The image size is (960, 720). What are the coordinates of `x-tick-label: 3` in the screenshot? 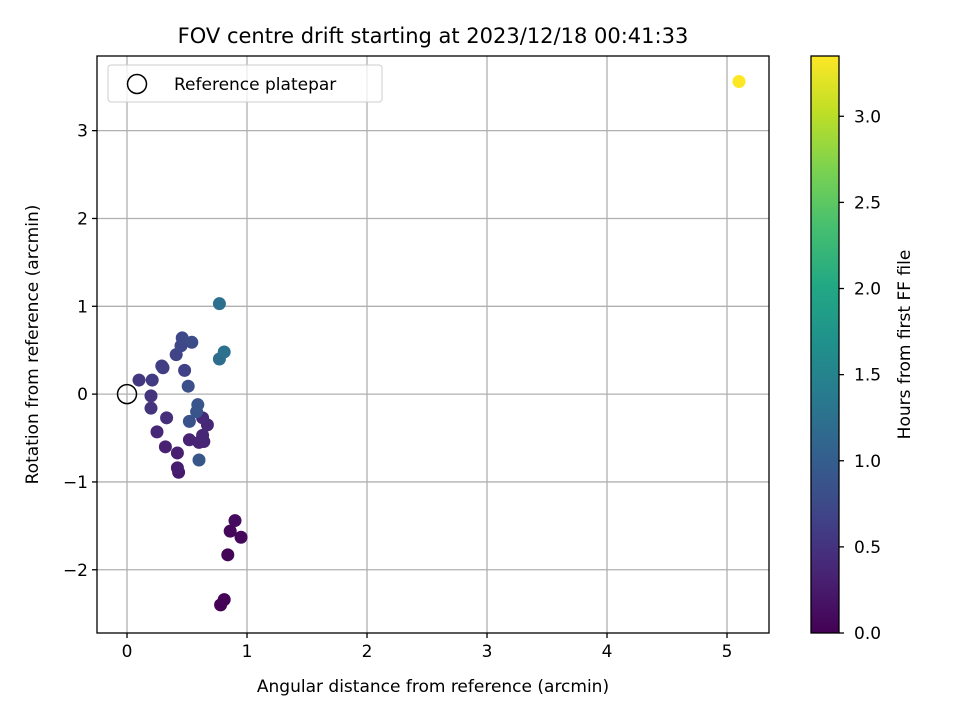 It's located at (487, 652).